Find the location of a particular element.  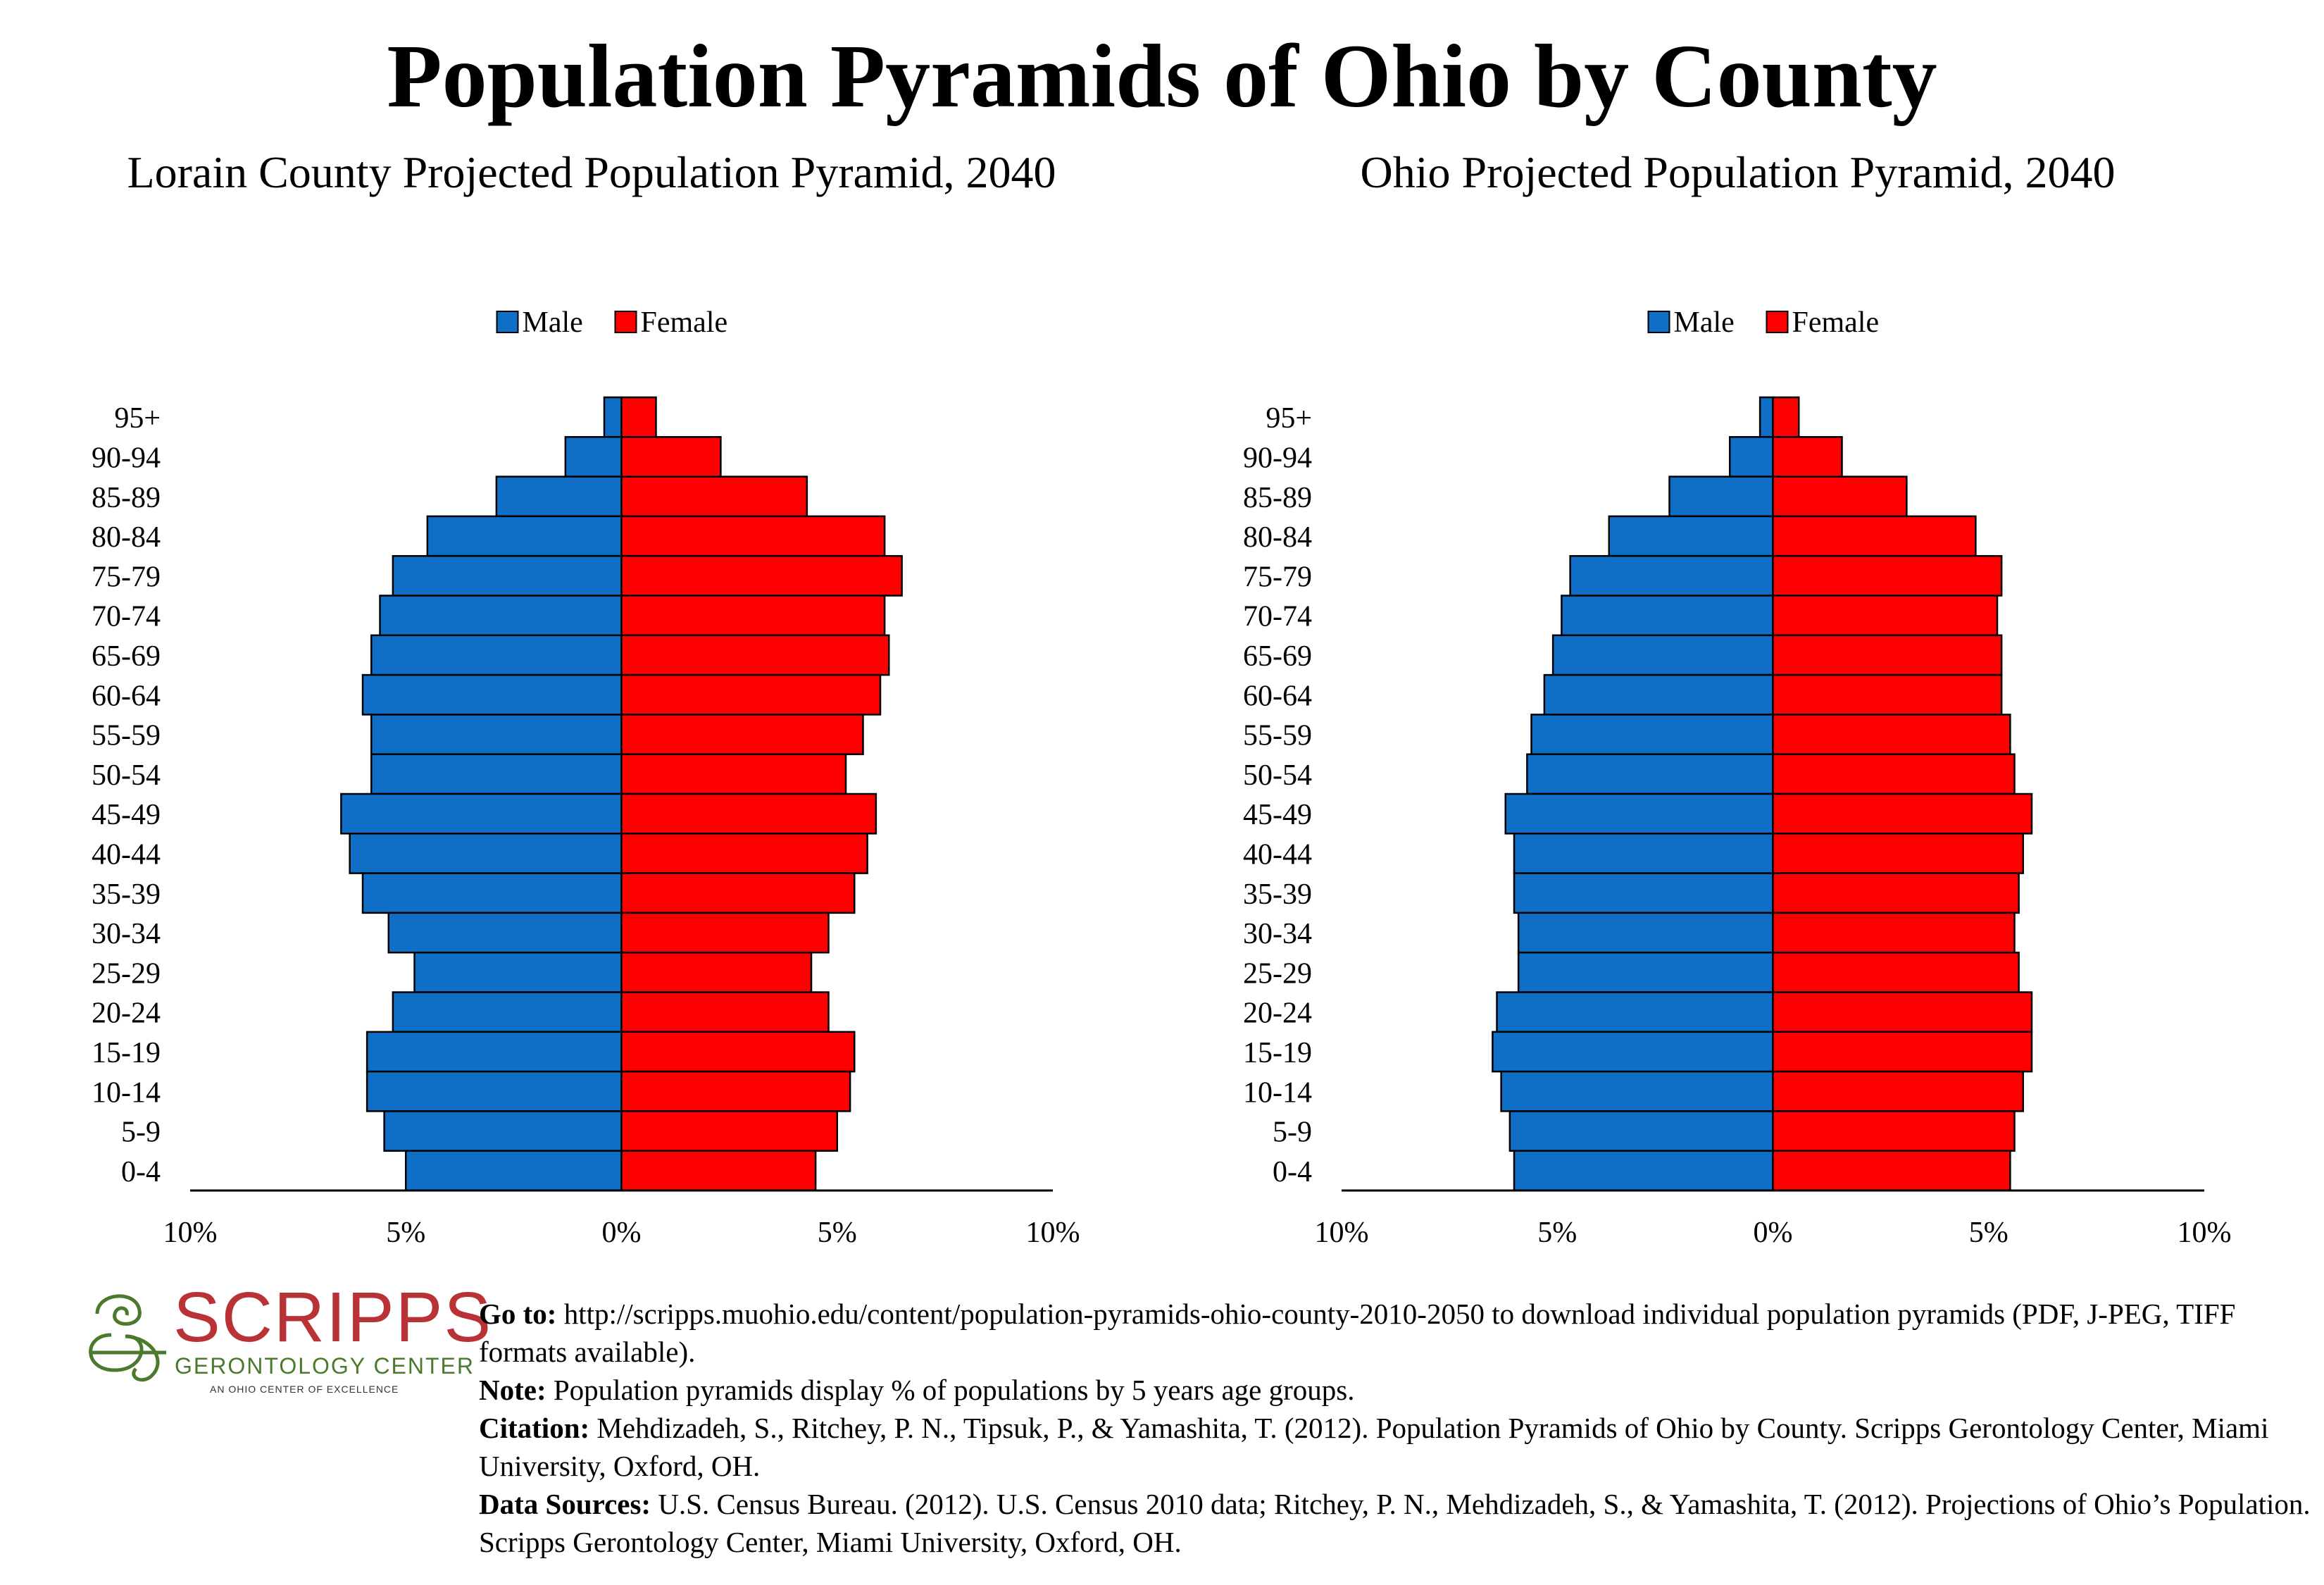

age-label: 10-14 is located at coordinates (1277, 1092).